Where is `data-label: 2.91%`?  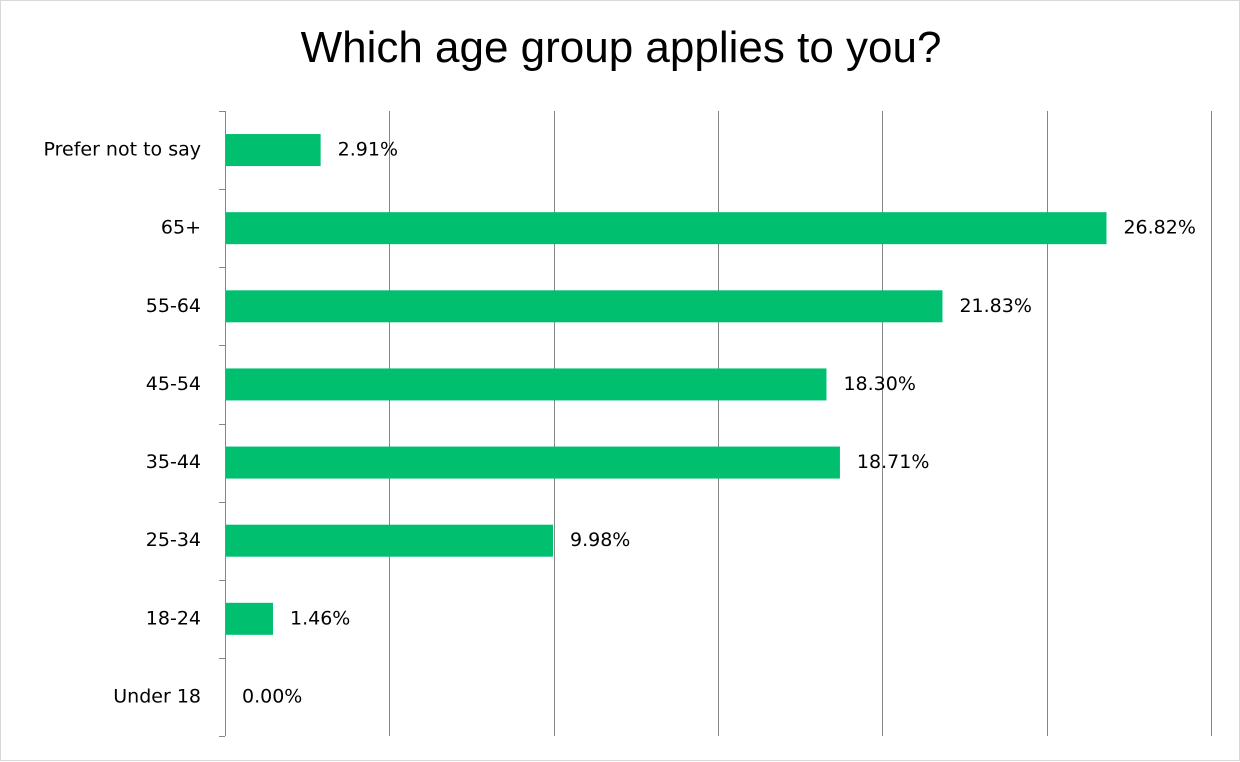 data-label: 2.91% is located at coordinates (368, 150).